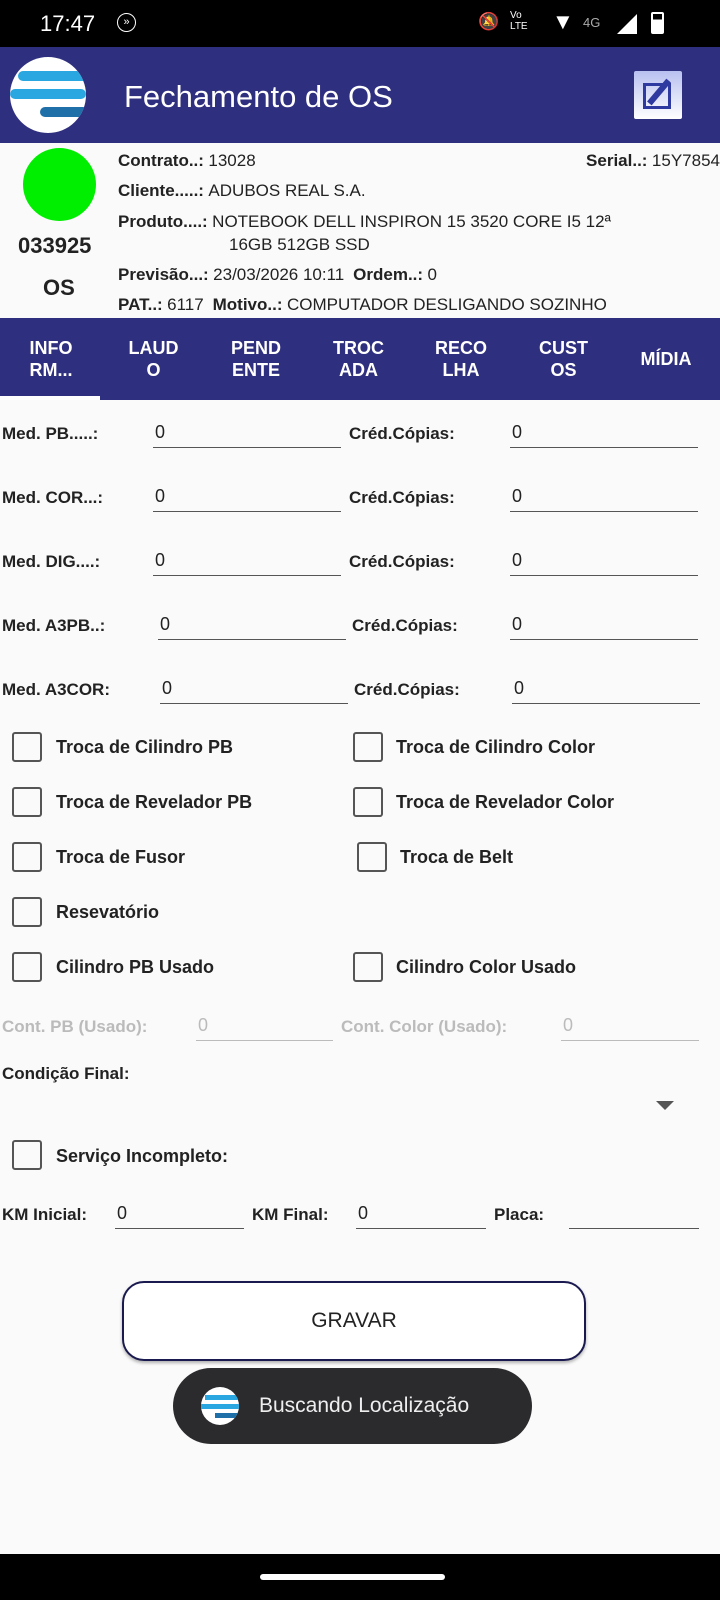  Describe the element at coordinates (75, 1026) in the screenshot. I see `cont-pb-label: Cont. PB (Usado):` at that location.